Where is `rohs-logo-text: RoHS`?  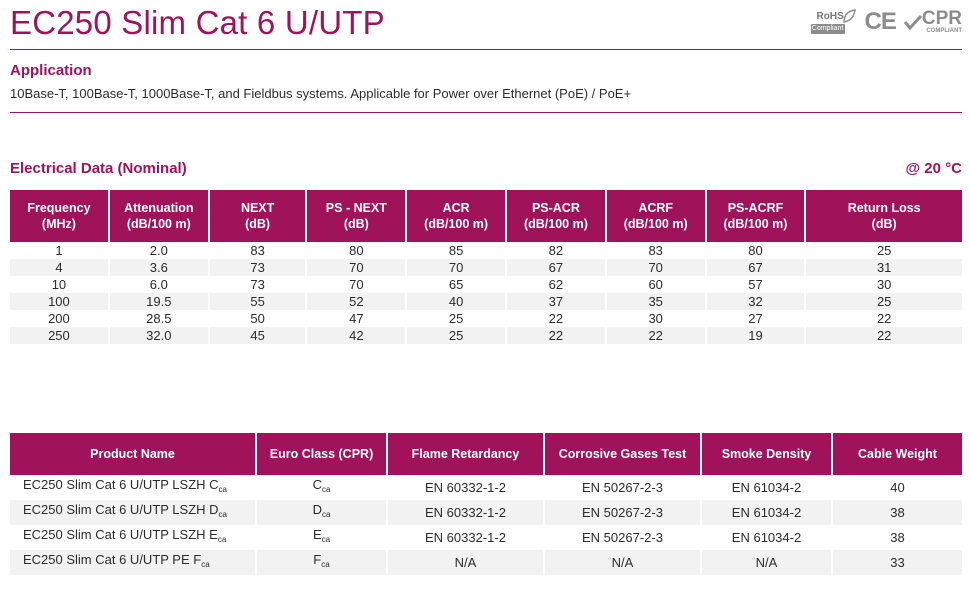 rohs-logo-text: RoHS is located at coordinates (830, 16).